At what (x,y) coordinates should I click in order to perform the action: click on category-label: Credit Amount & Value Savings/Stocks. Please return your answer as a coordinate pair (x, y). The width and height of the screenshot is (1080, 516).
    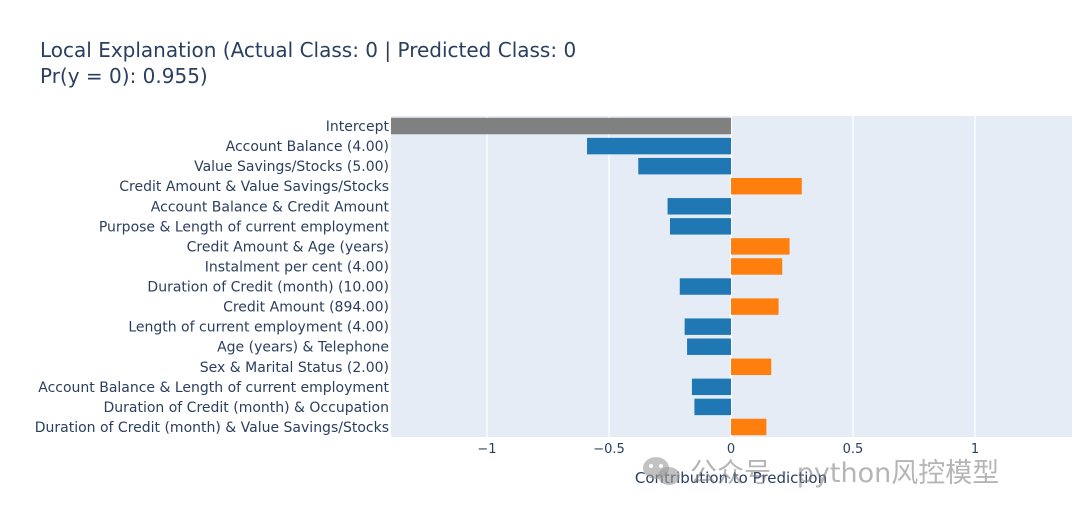
    Looking at the image, I should click on (254, 187).